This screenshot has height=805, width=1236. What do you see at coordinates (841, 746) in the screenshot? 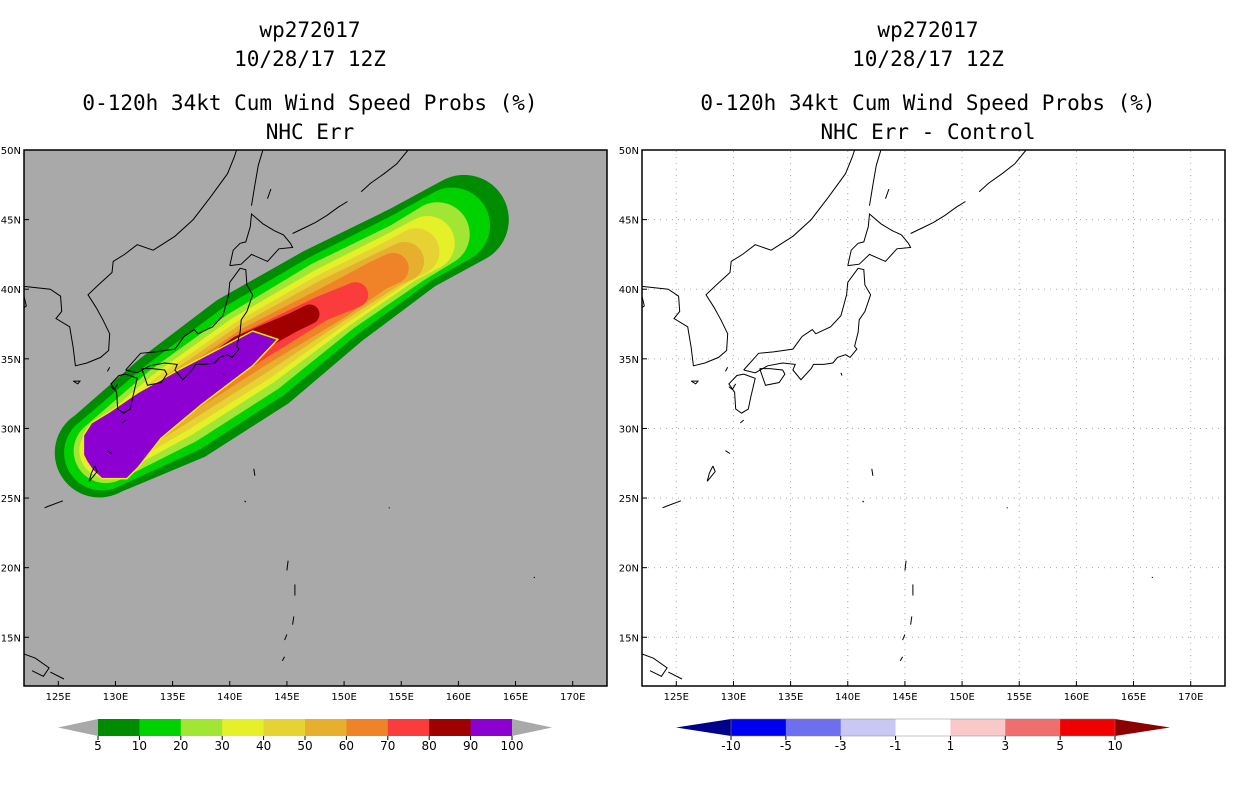
I see `colorbar-label: -3` at bounding box center [841, 746].